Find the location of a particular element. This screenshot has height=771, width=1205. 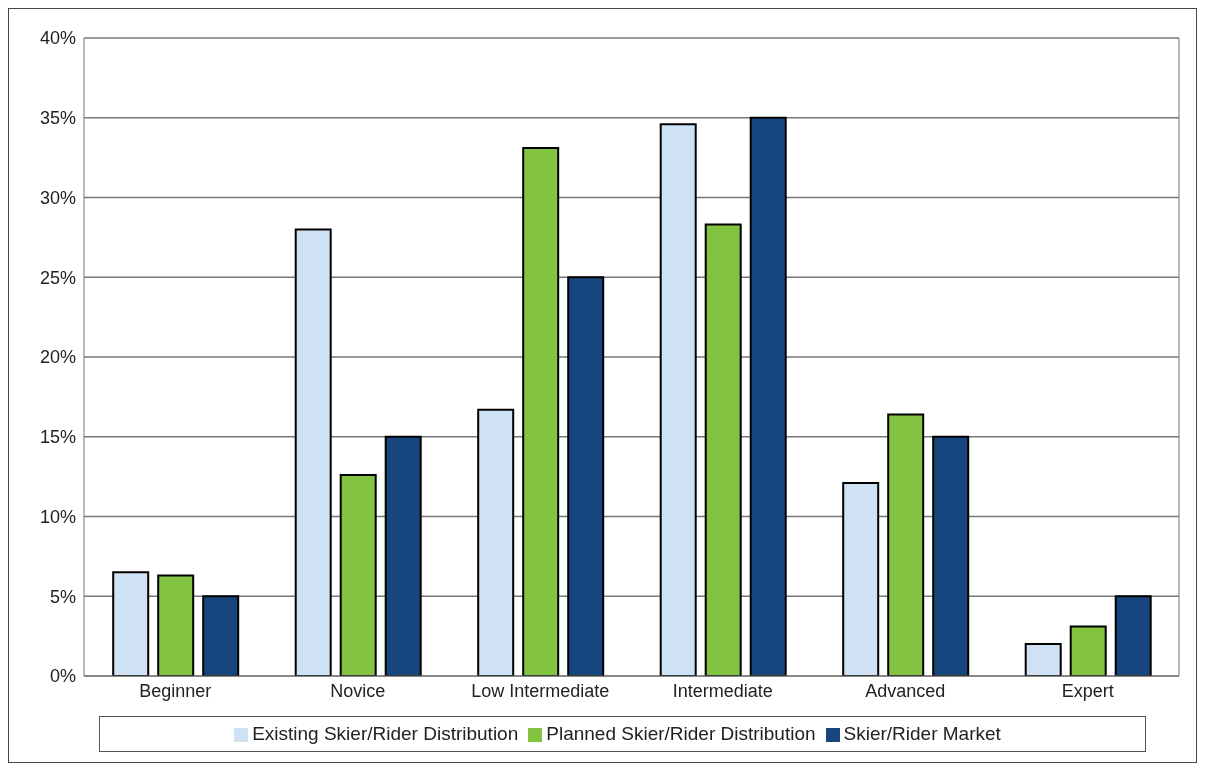

x-tick-label: Intermediate is located at coordinates (722, 690).